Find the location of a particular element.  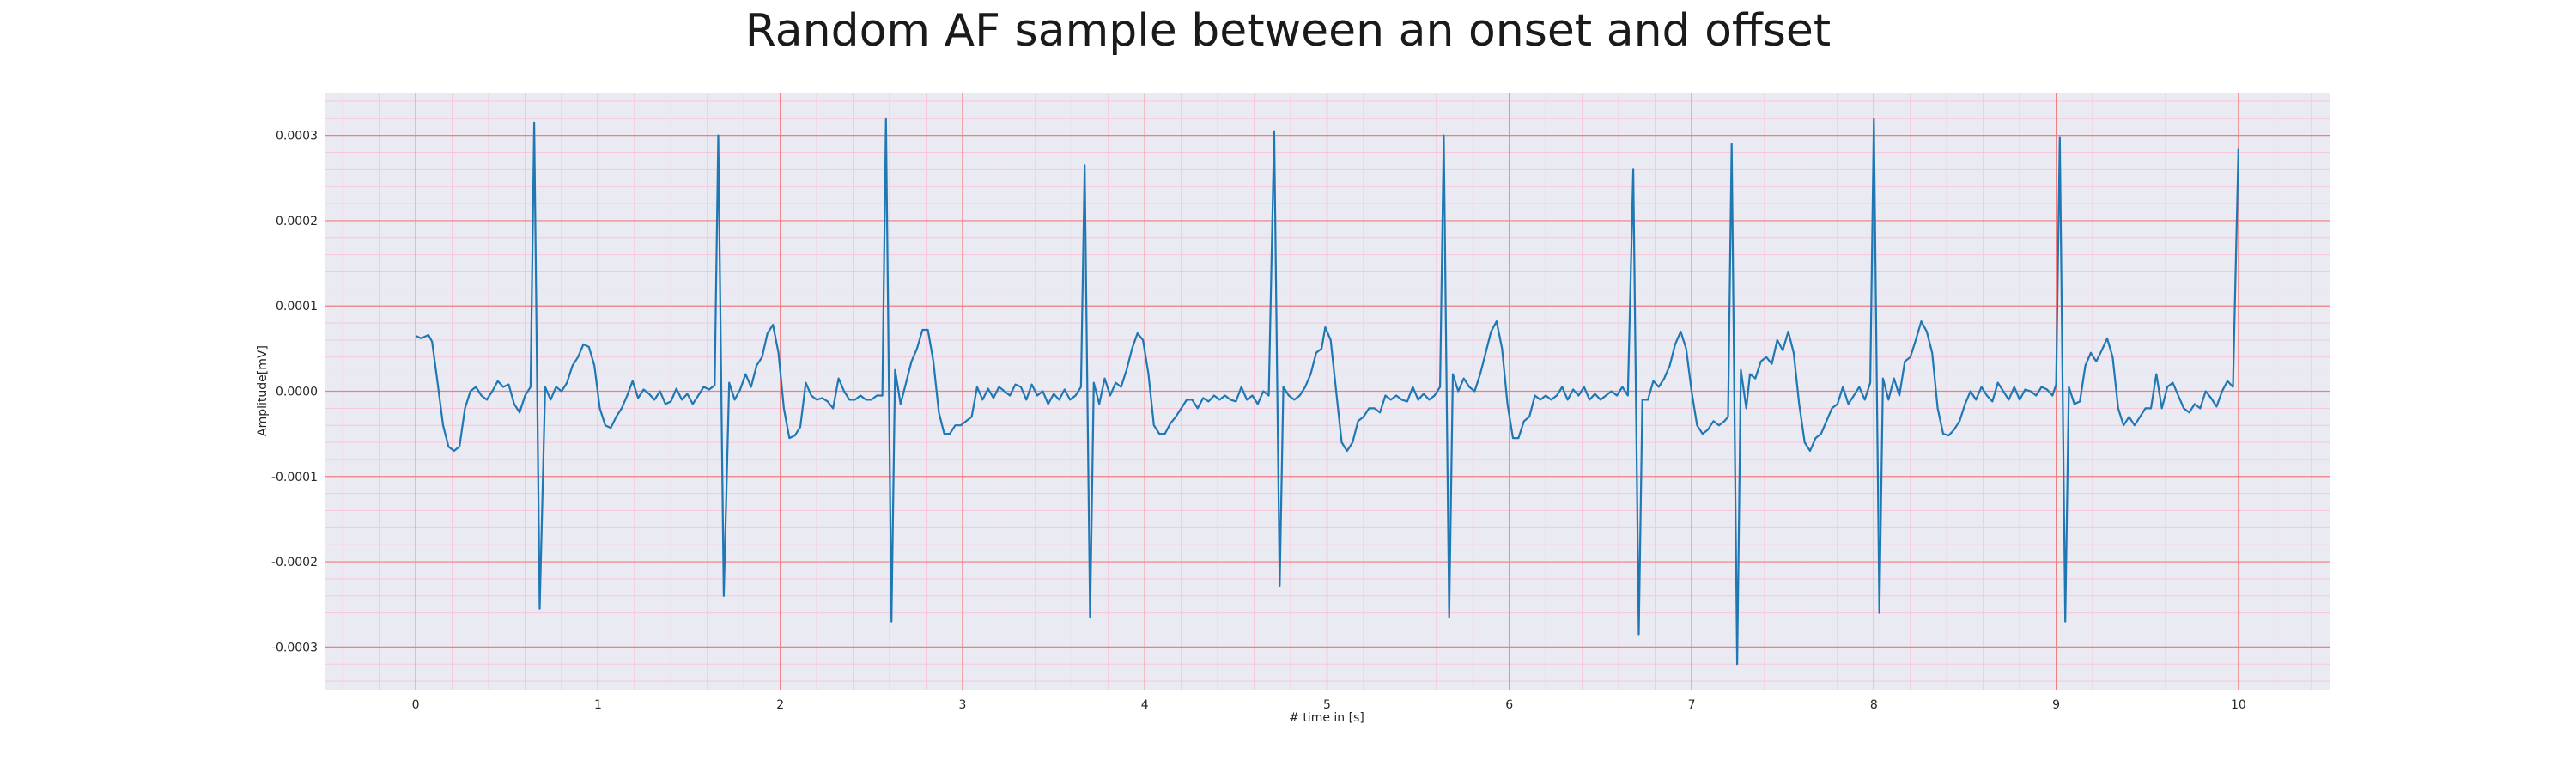

x-tick-label: 6 is located at coordinates (1509, 705).